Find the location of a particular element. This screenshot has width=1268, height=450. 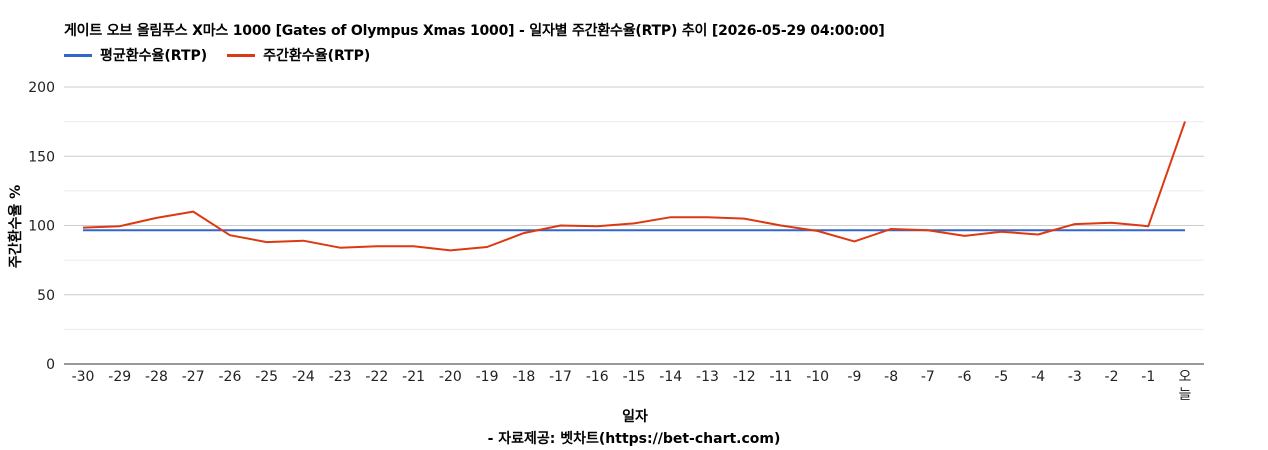

x-tick-label: -21 is located at coordinates (413, 377).